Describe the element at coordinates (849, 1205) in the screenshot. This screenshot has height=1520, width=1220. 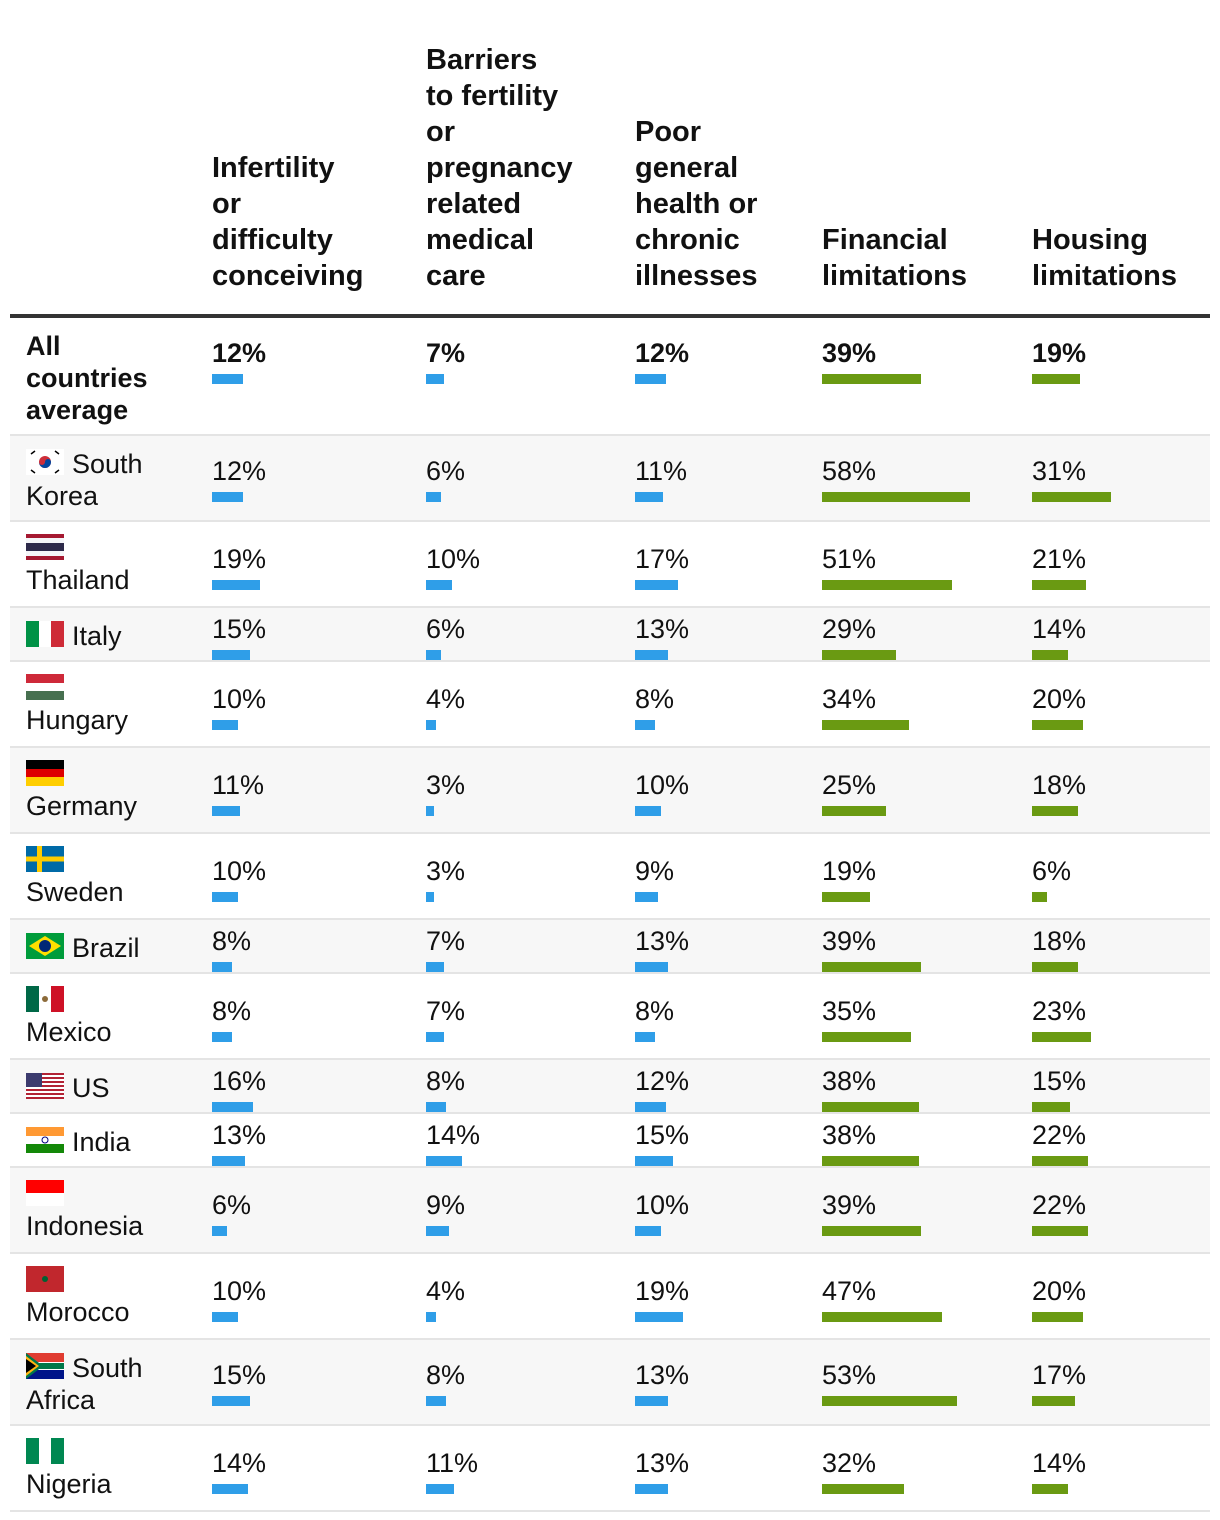
I see `value-label: 39%` at that location.